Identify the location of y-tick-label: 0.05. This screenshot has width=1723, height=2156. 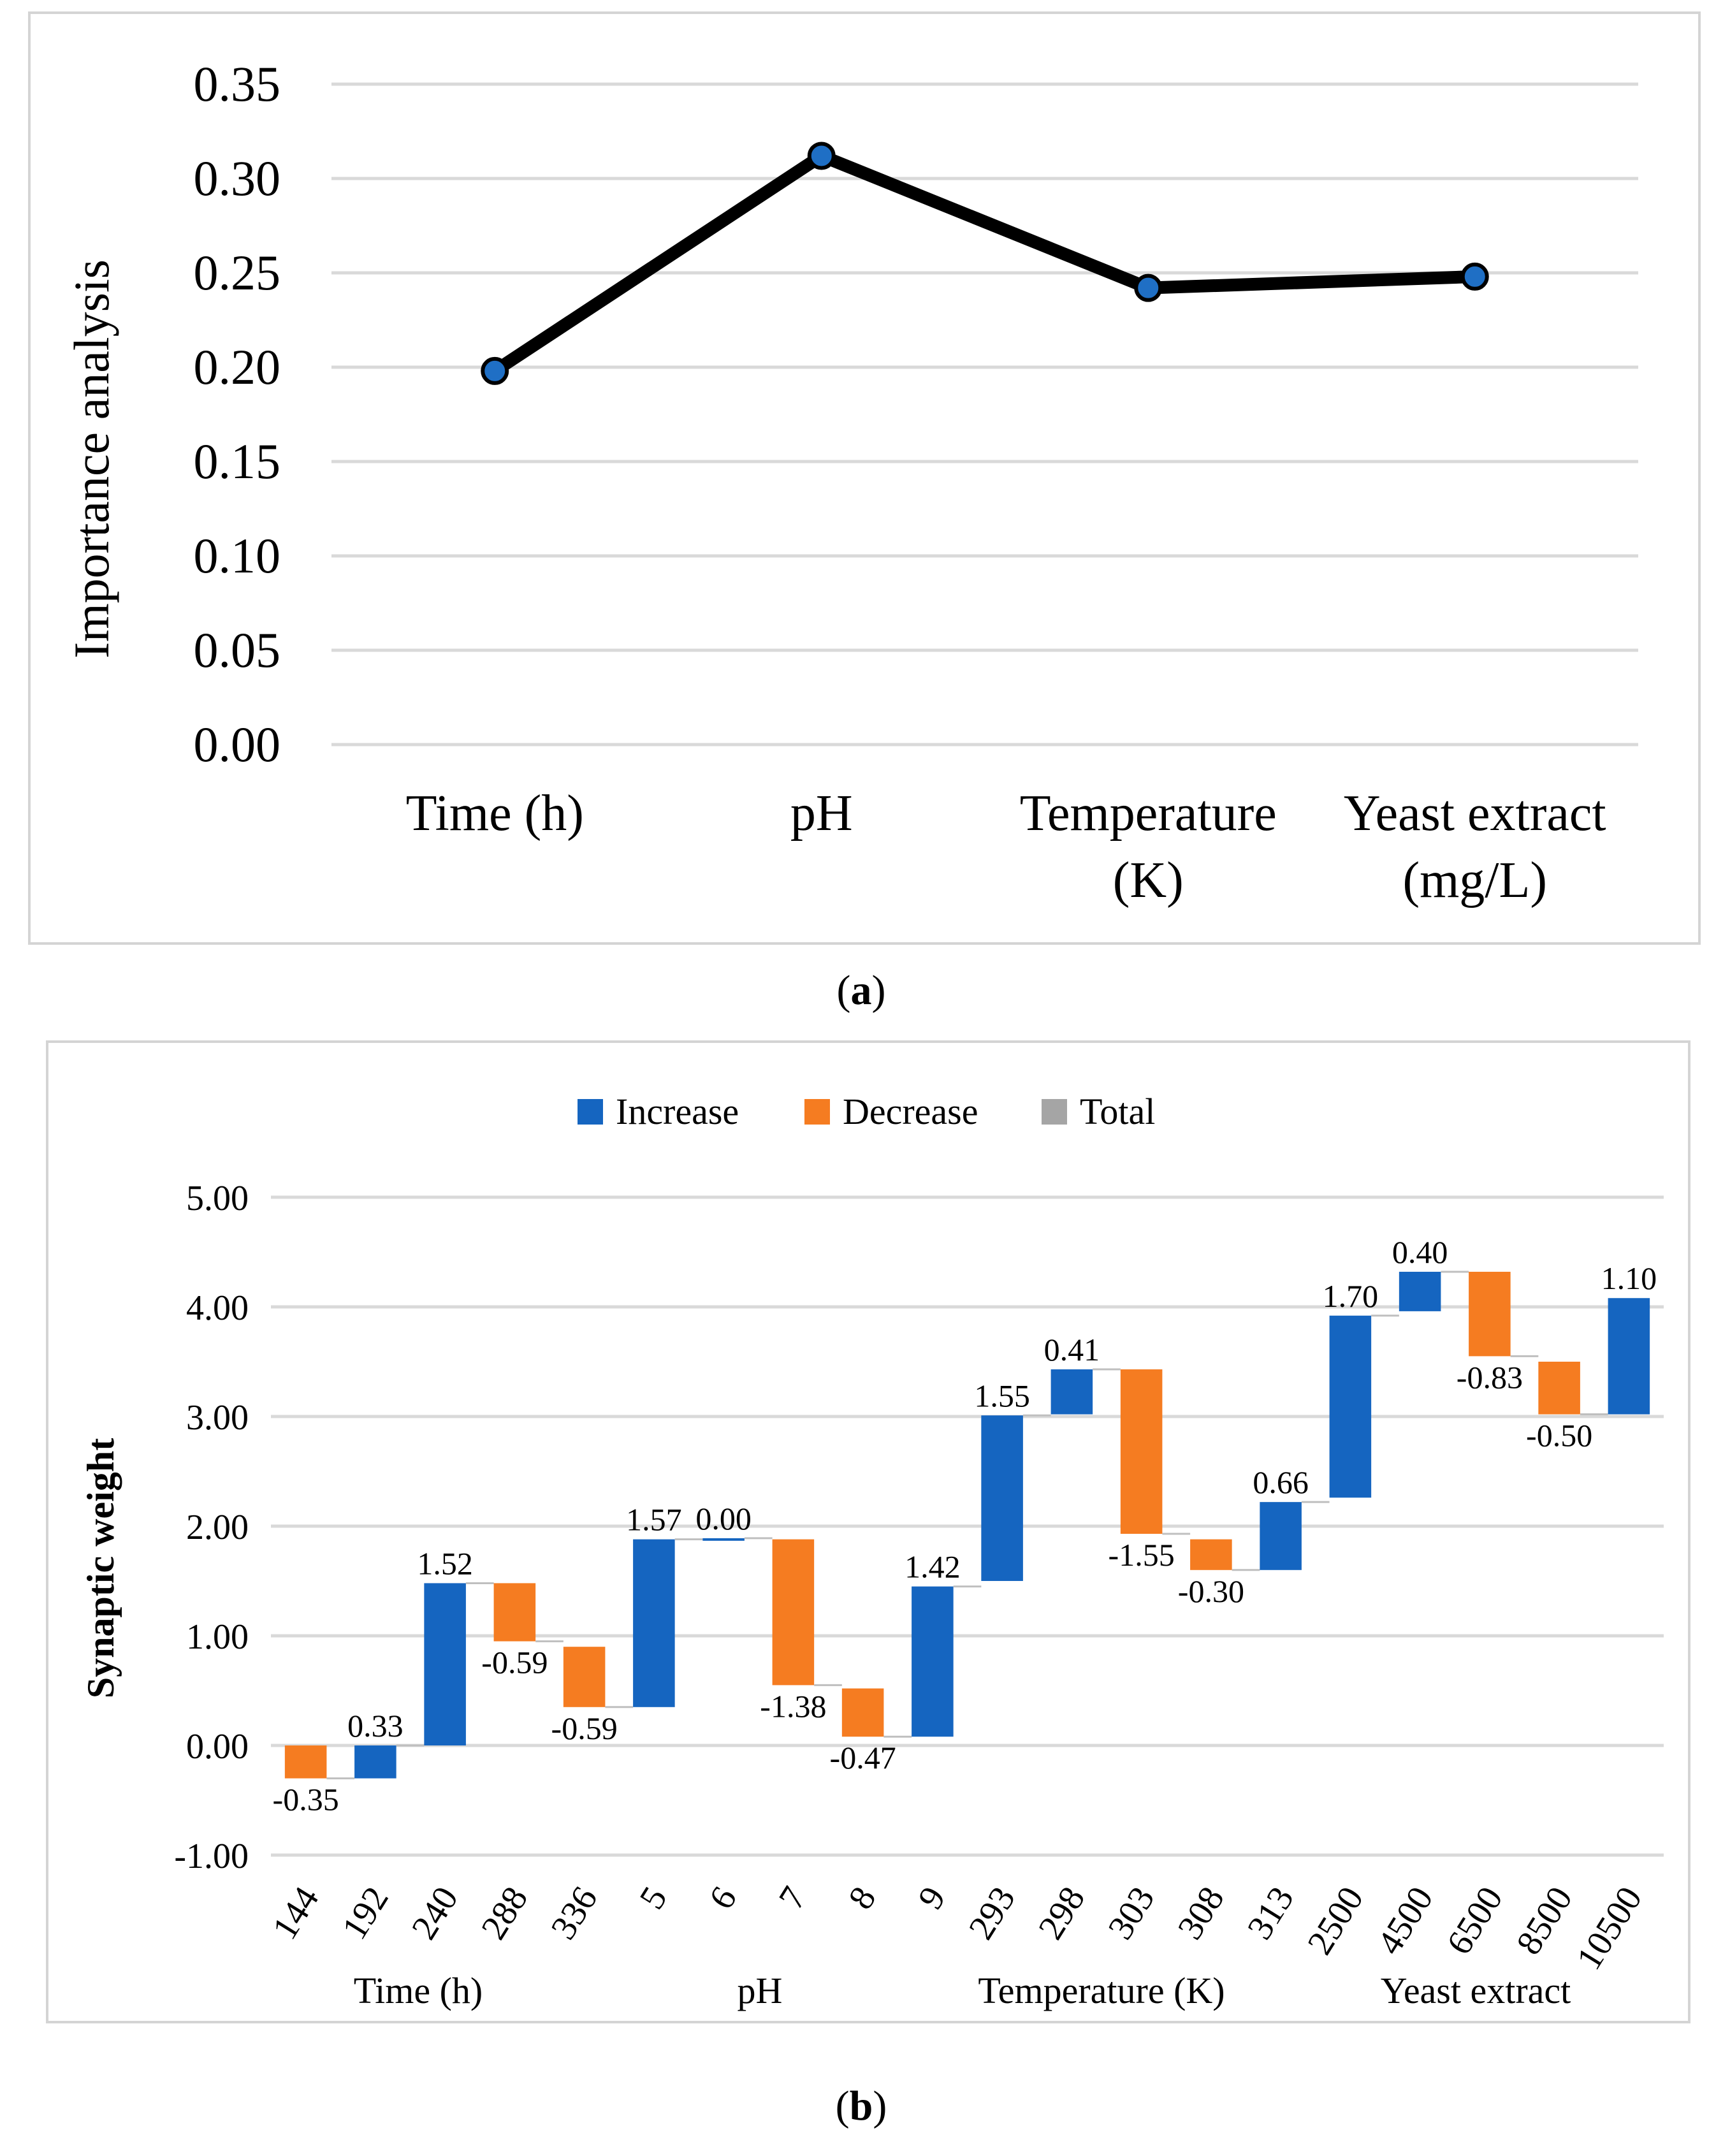
(237, 650).